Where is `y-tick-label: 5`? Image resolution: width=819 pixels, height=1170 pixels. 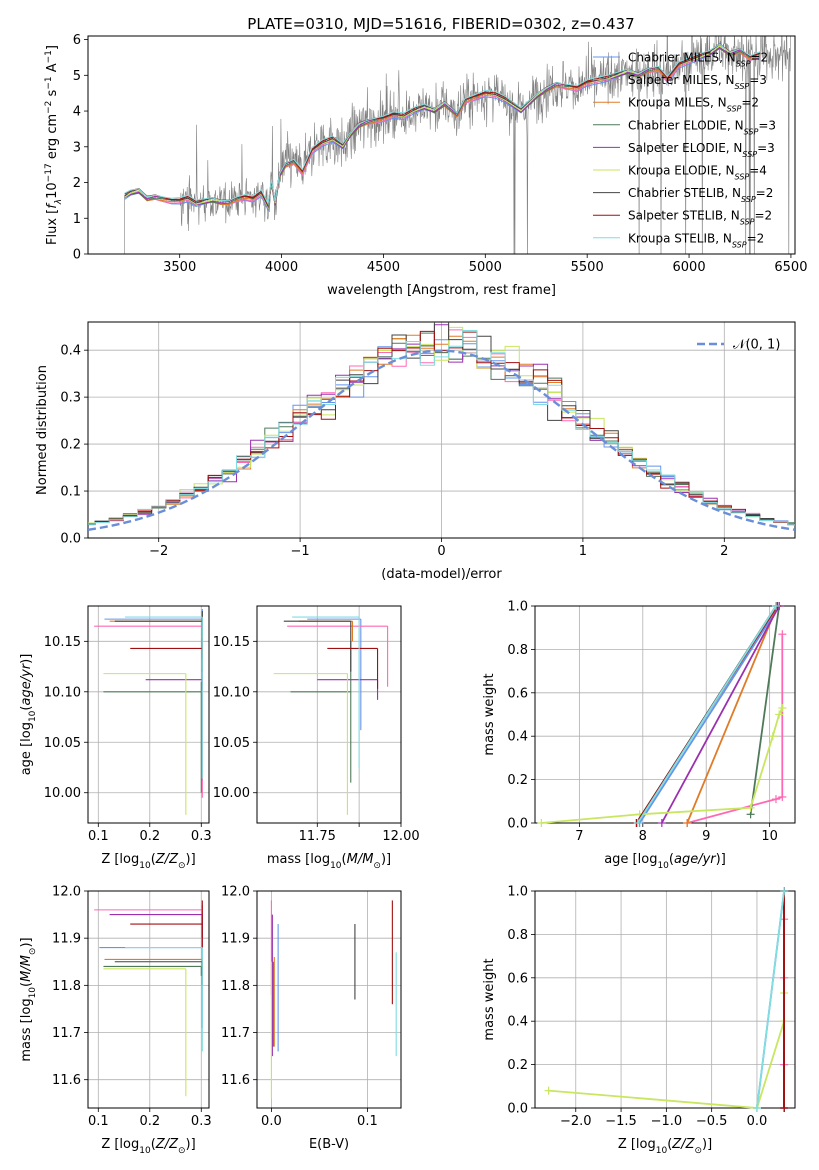 y-tick-label: 5 is located at coordinates (77, 76).